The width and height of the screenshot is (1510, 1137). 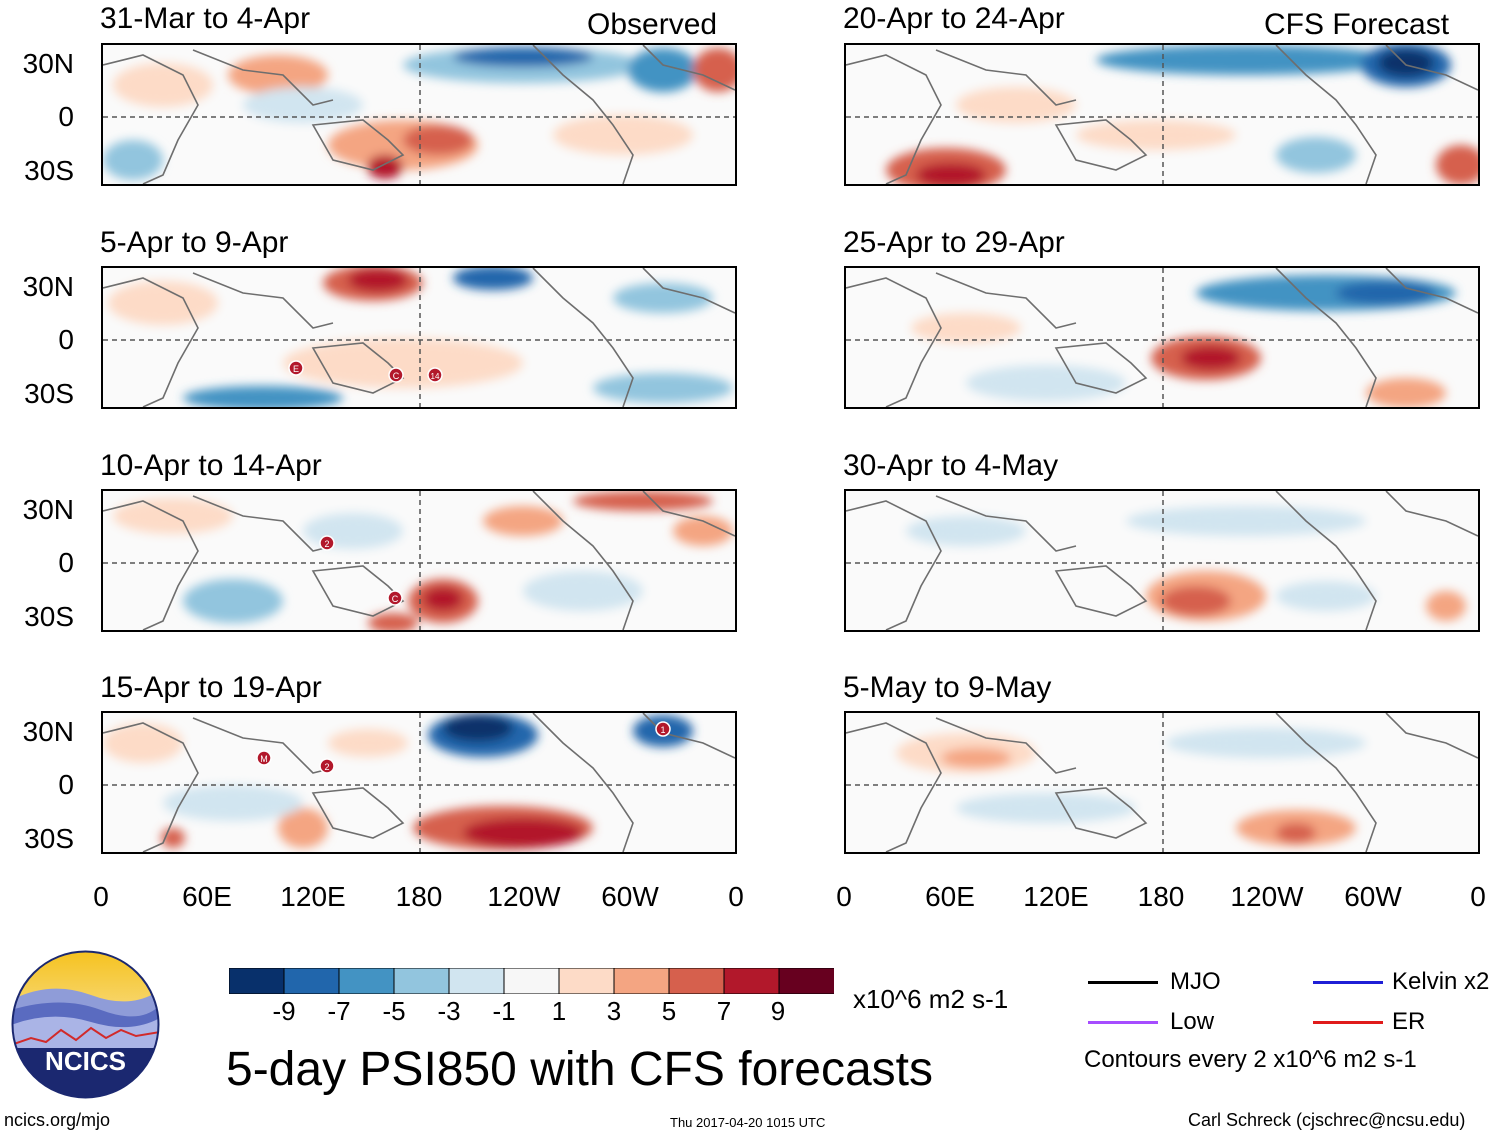 What do you see at coordinates (1441, 981) in the screenshot?
I see `legend-label-kelvin: Kelvin x2` at bounding box center [1441, 981].